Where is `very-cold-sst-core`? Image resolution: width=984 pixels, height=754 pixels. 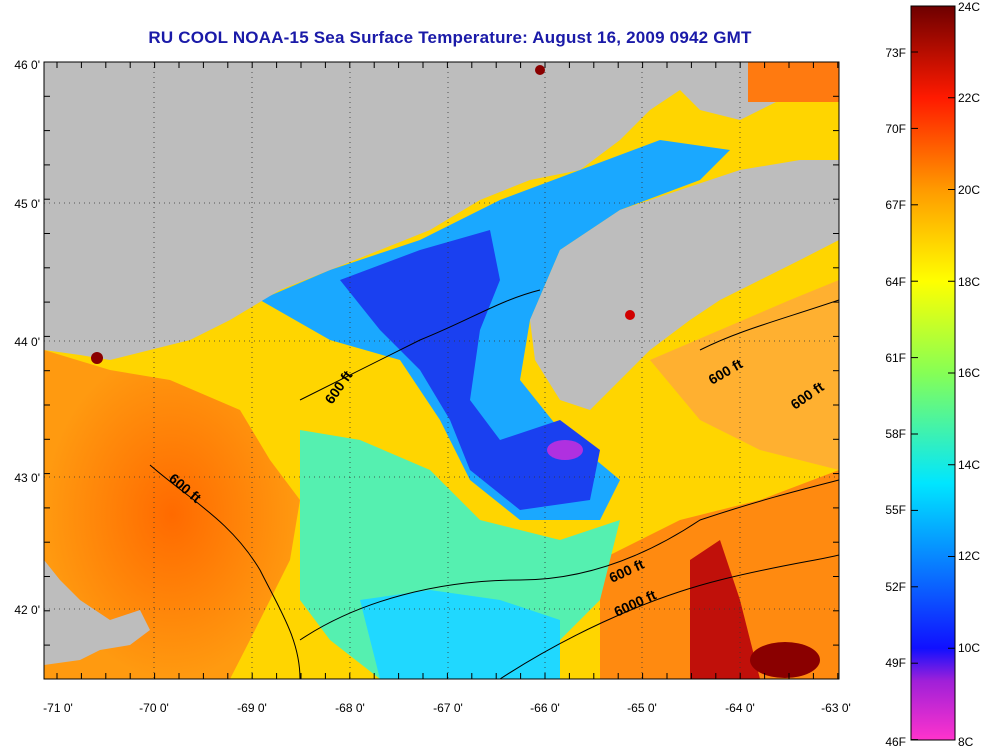 very-cold-sst-core is located at coordinates (470, 370).